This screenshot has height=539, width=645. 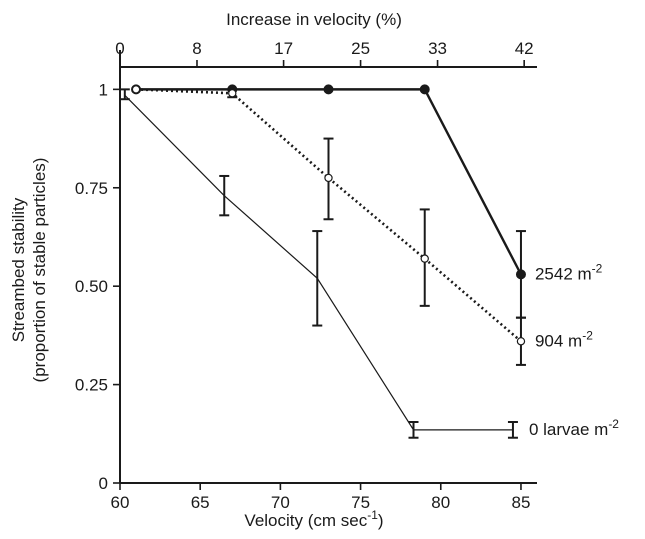 I want to click on series-labels: 2542 m-2 904 m-2 0 larvae m-2, so click(x=574, y=349).